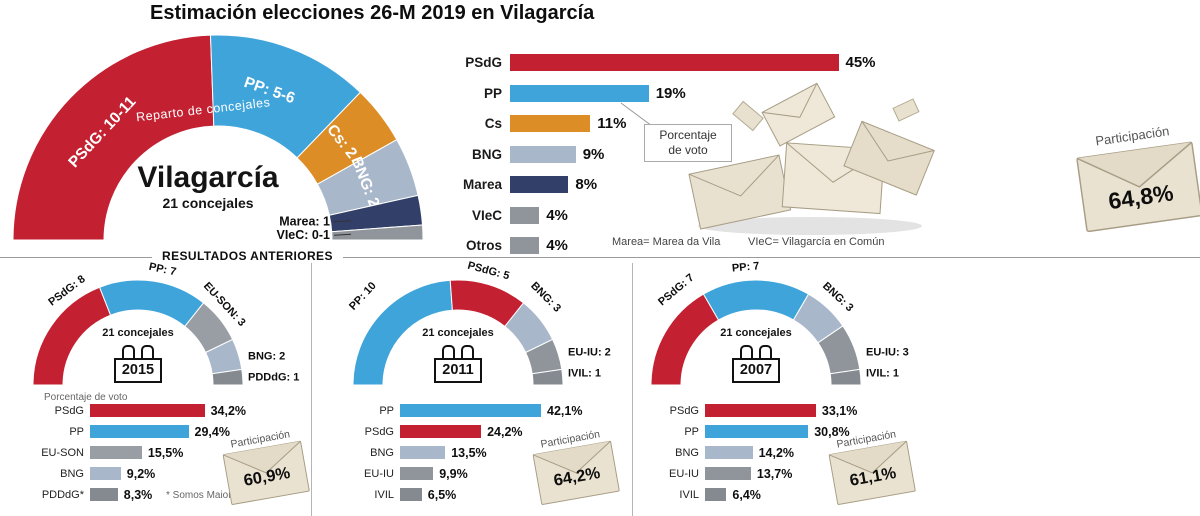 This screenshot has height=516, width=1200. Describe the element at coordinates (839, 410) in the screenshot. I see `bar-value: 33,1%` at that location.